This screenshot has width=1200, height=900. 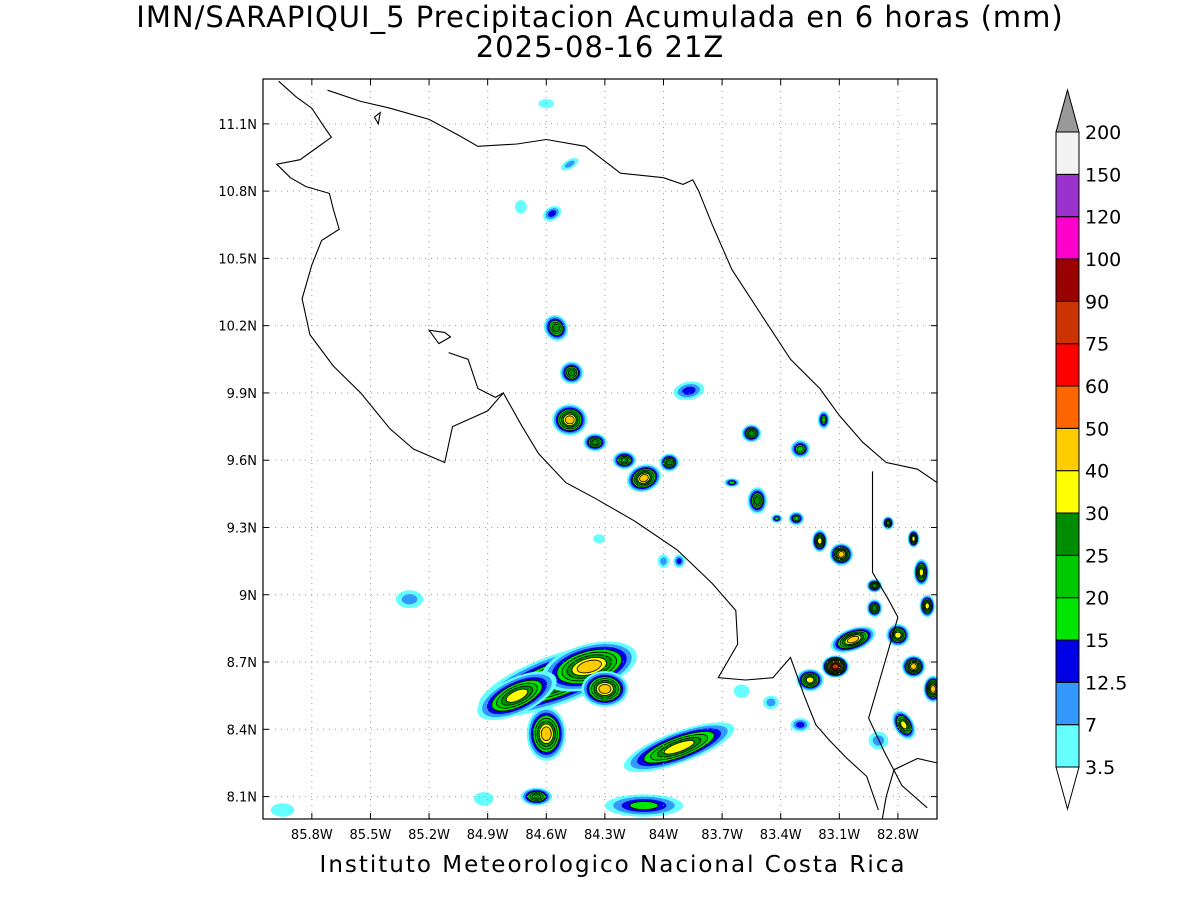 What do you see at coordinates (429, 835) in the screenshot?
I see `lon-tick-label: 85.2W` at bounding box center [429, 835].